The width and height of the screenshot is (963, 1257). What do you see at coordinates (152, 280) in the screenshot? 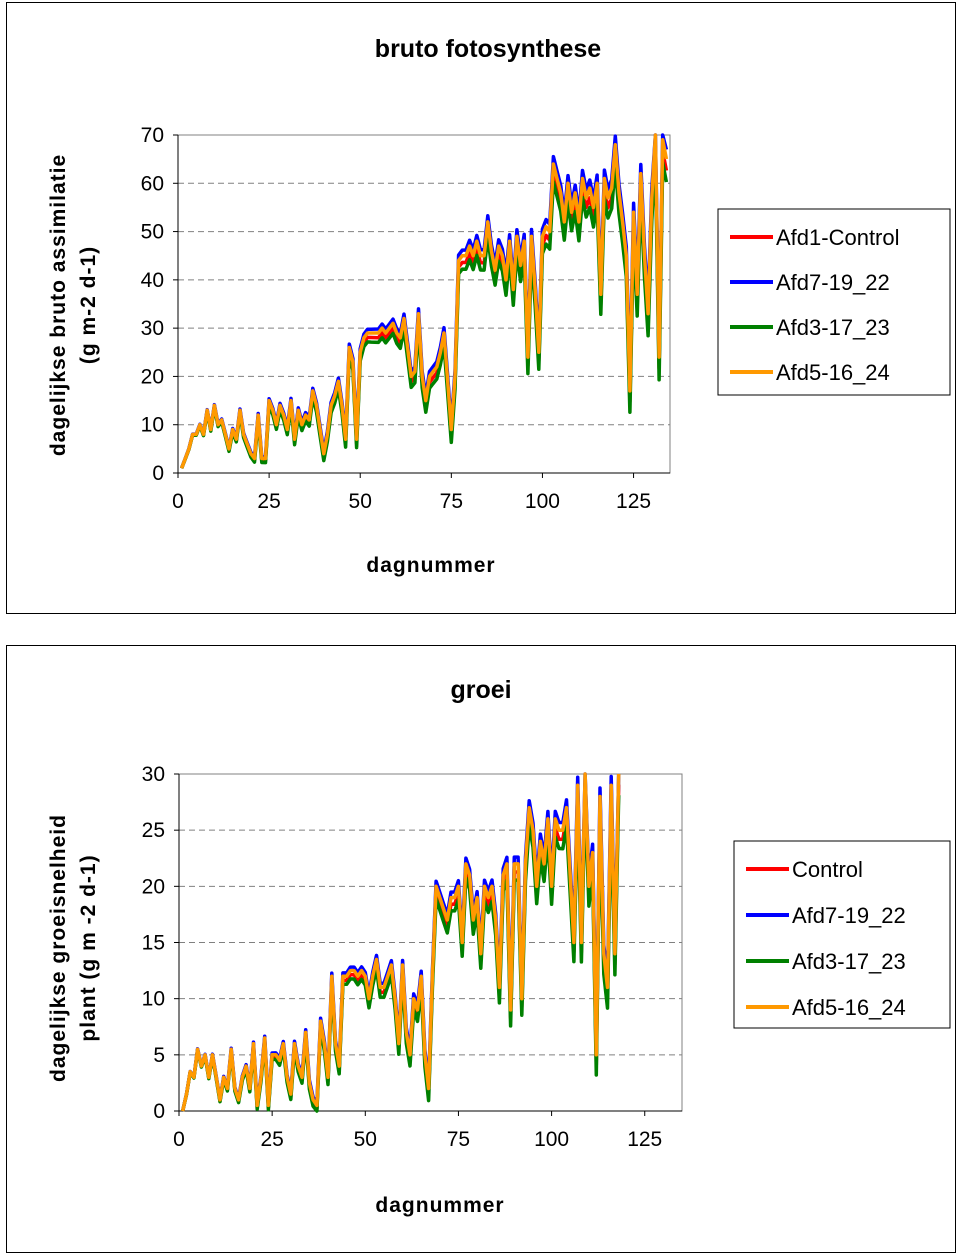
I see `y-tick-label: 40` at bounding box center [152, 280].